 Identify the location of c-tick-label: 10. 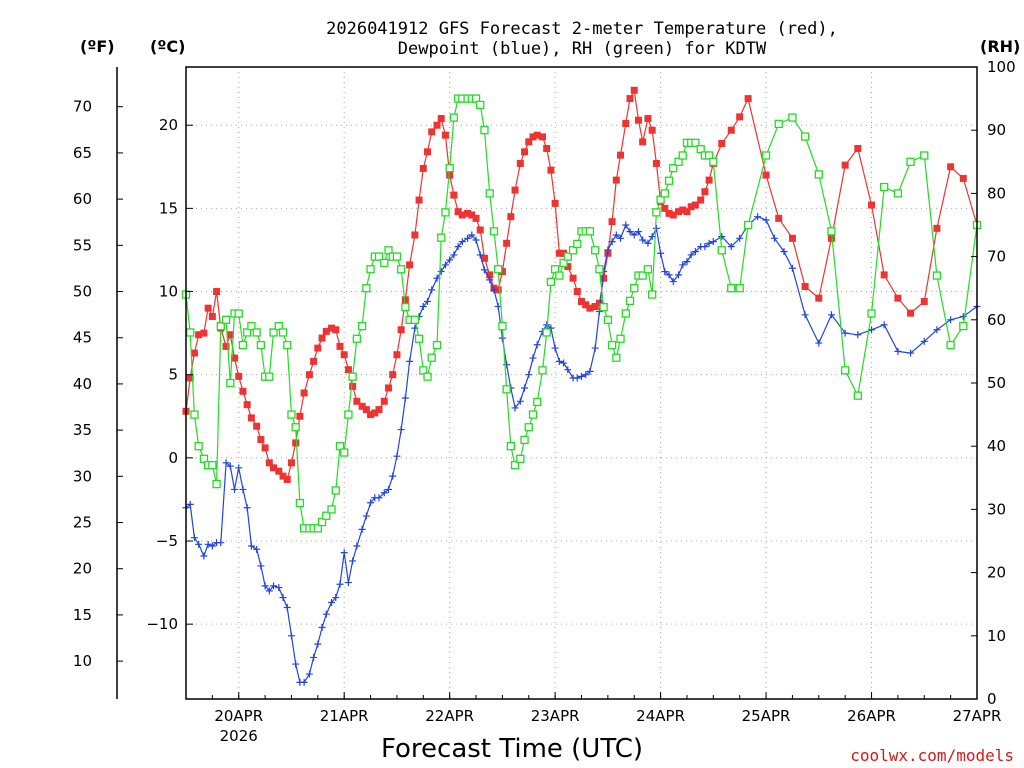
(168, 292).